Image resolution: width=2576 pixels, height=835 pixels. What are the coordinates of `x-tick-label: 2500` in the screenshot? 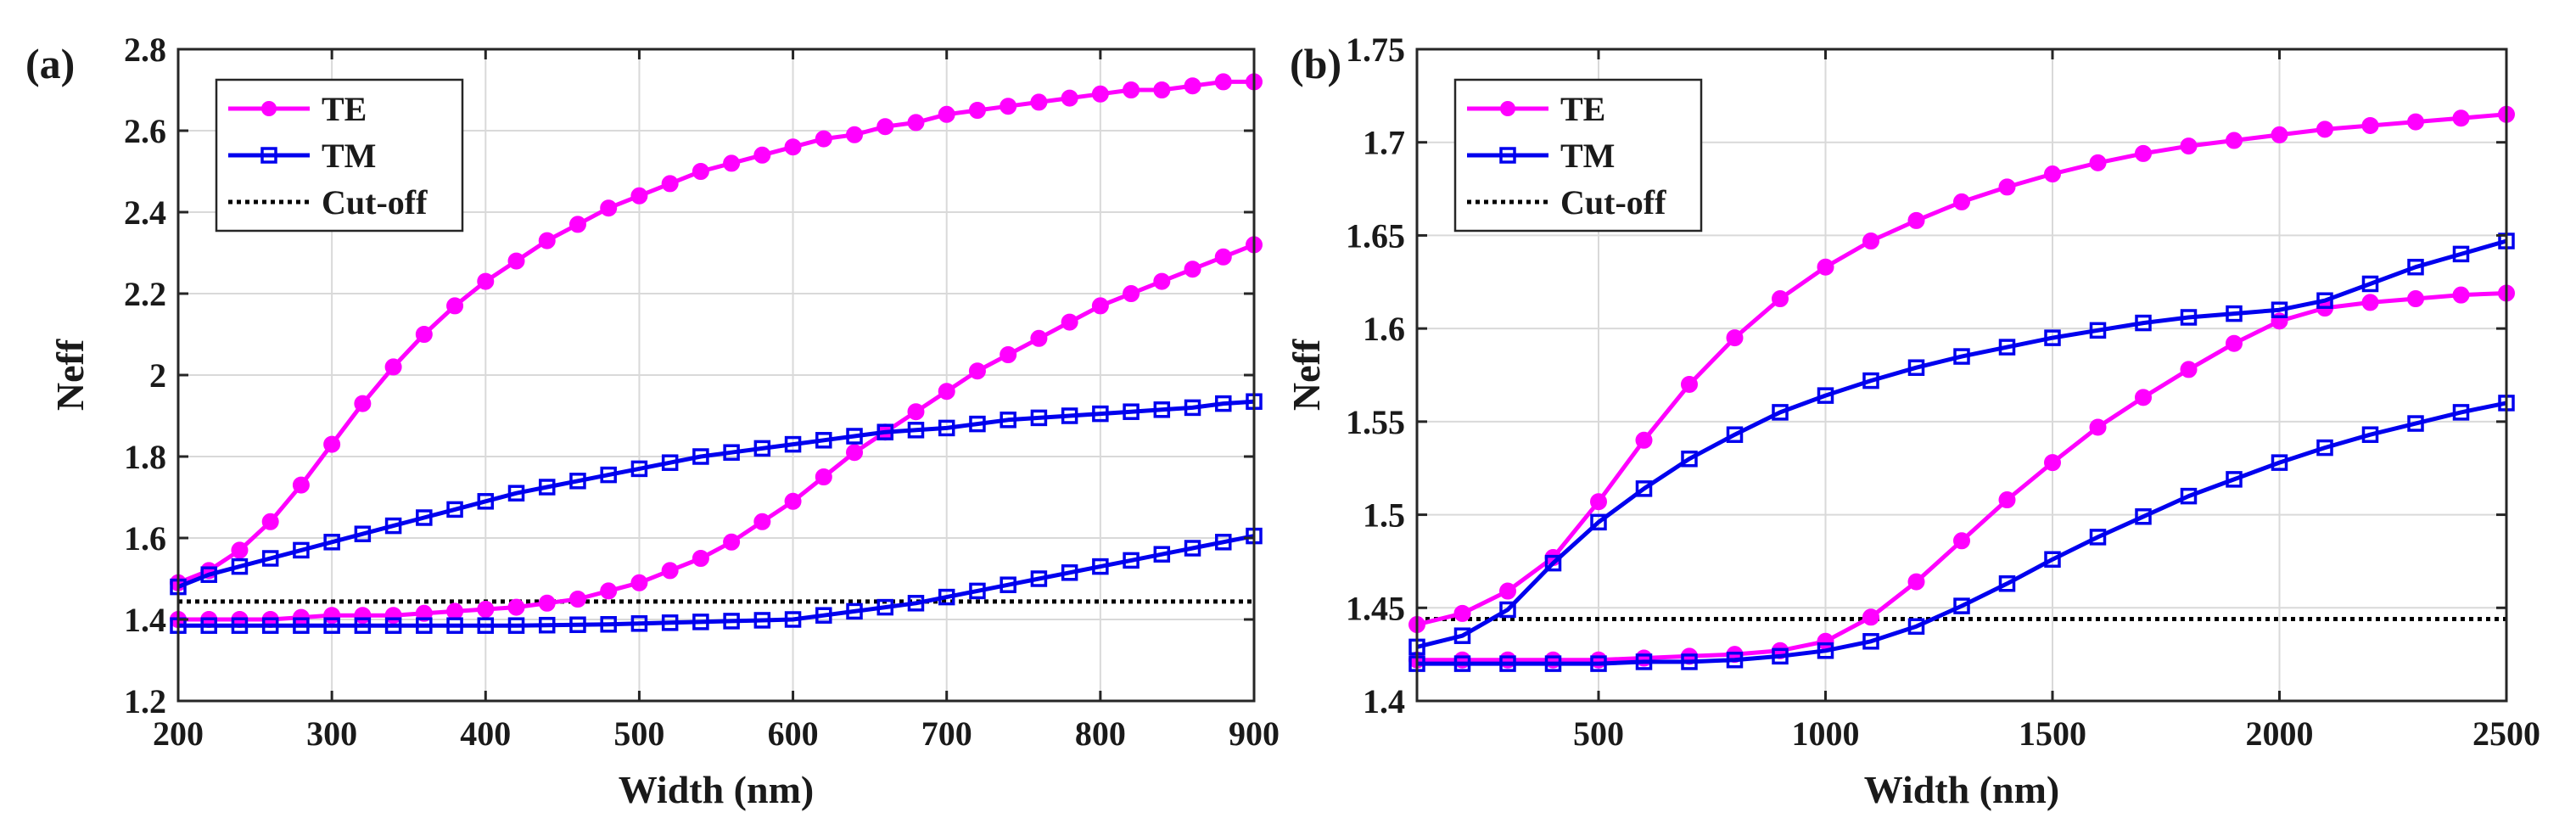 It's located at (2506, 734).